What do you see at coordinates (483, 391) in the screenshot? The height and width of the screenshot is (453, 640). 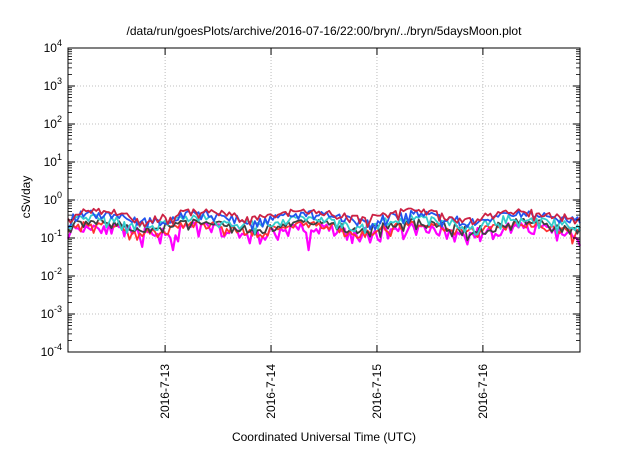 I see `x-tick-label: 2016-7-16` at bounding box center [483, 391].